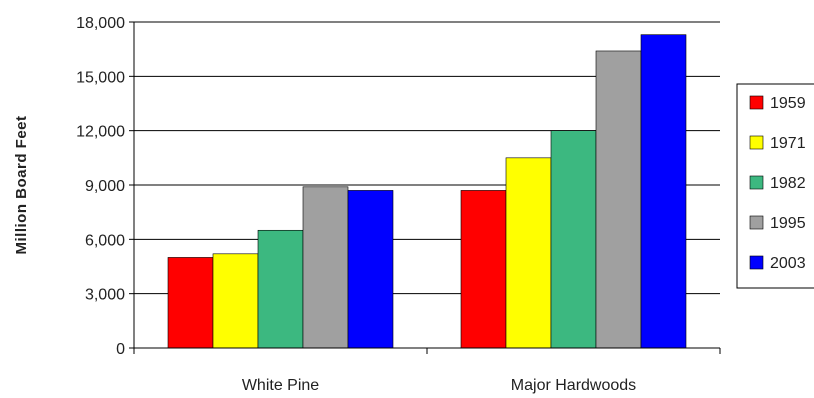 The image size is (814, 398). I want to click on legend-box, so click(775, 186).